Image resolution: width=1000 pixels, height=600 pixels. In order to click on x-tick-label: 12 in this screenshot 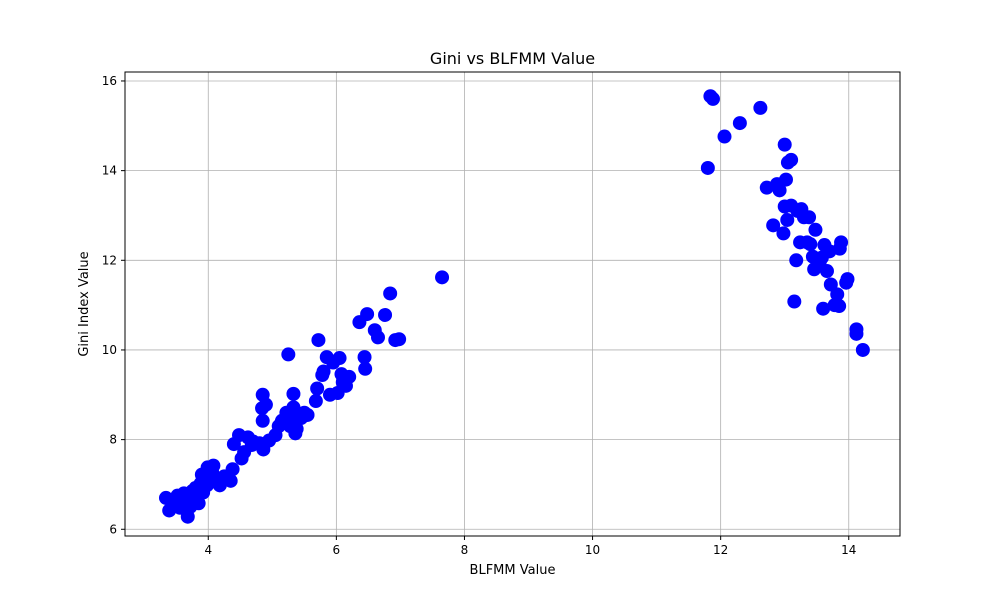, I will do `click(720, 550)`.